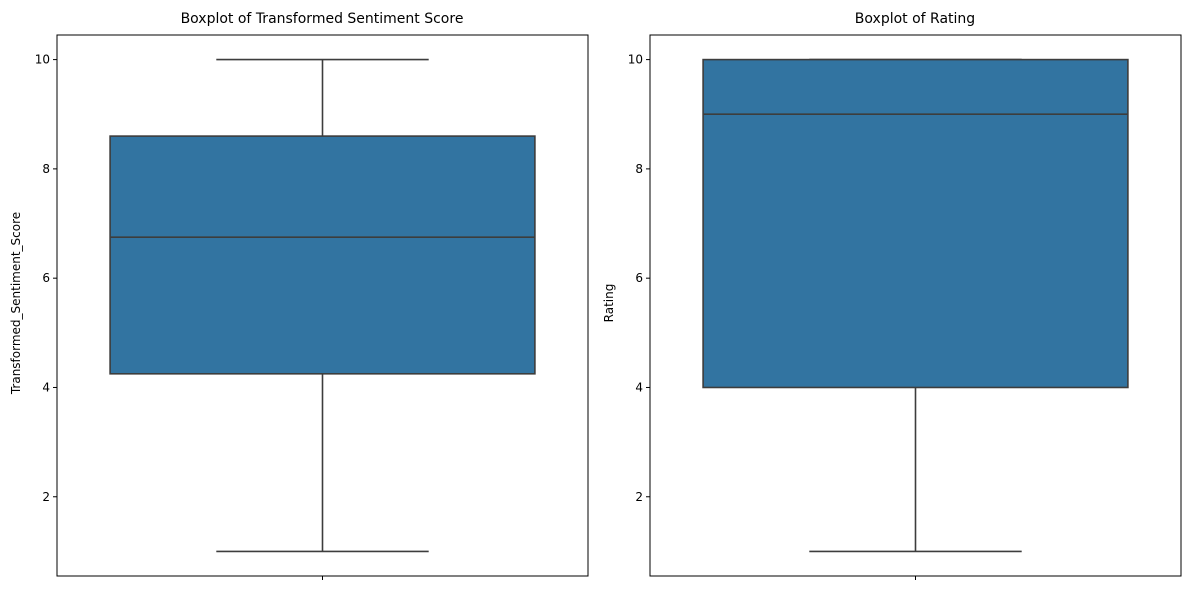 The image size is (1189, 590). Describe the element at coordinates (322, 19) in the screenshot. I see `chart-title: Boxplot of Transformed Sentiment Score` at that location.